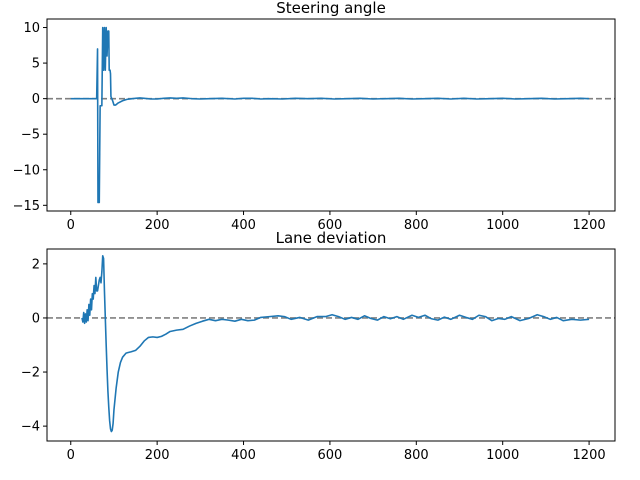  What do you see at coordinates (502, 225) in the screenshot?
I see `steering-angle-x-tick-label: 1000` at bounding box center [502, 225].